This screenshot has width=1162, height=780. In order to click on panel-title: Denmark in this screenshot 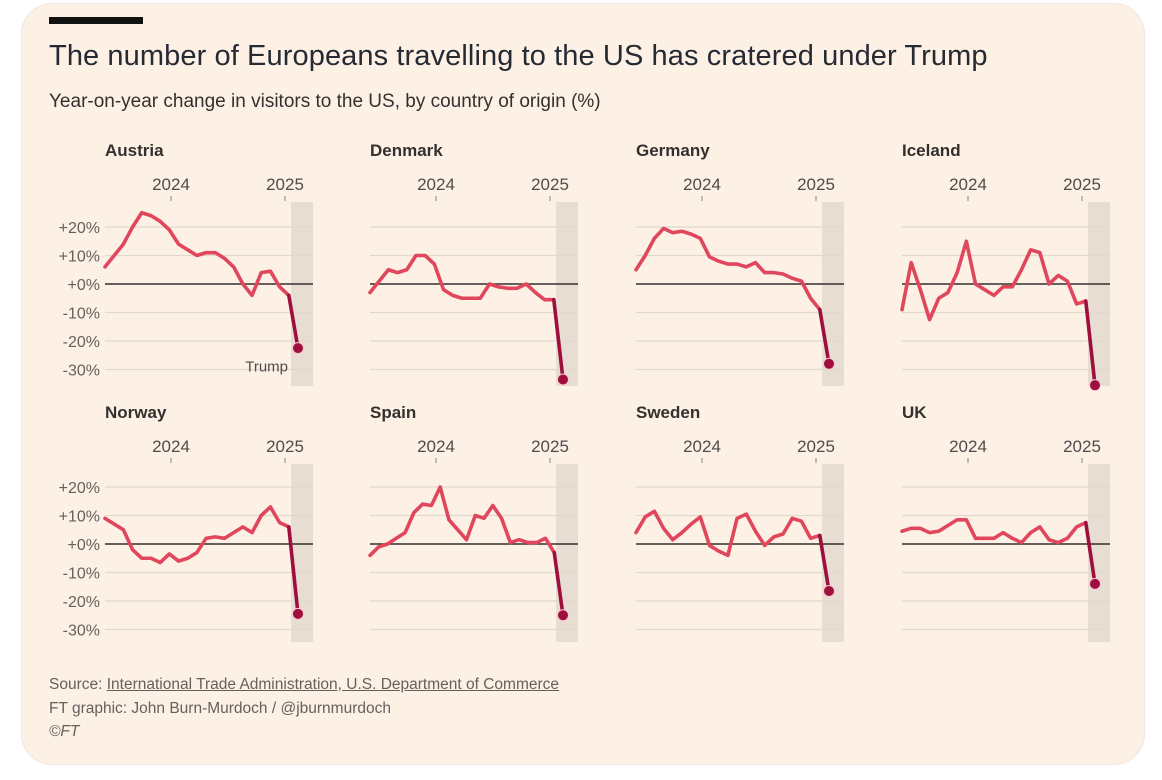, I will do `click(406, 150)`.